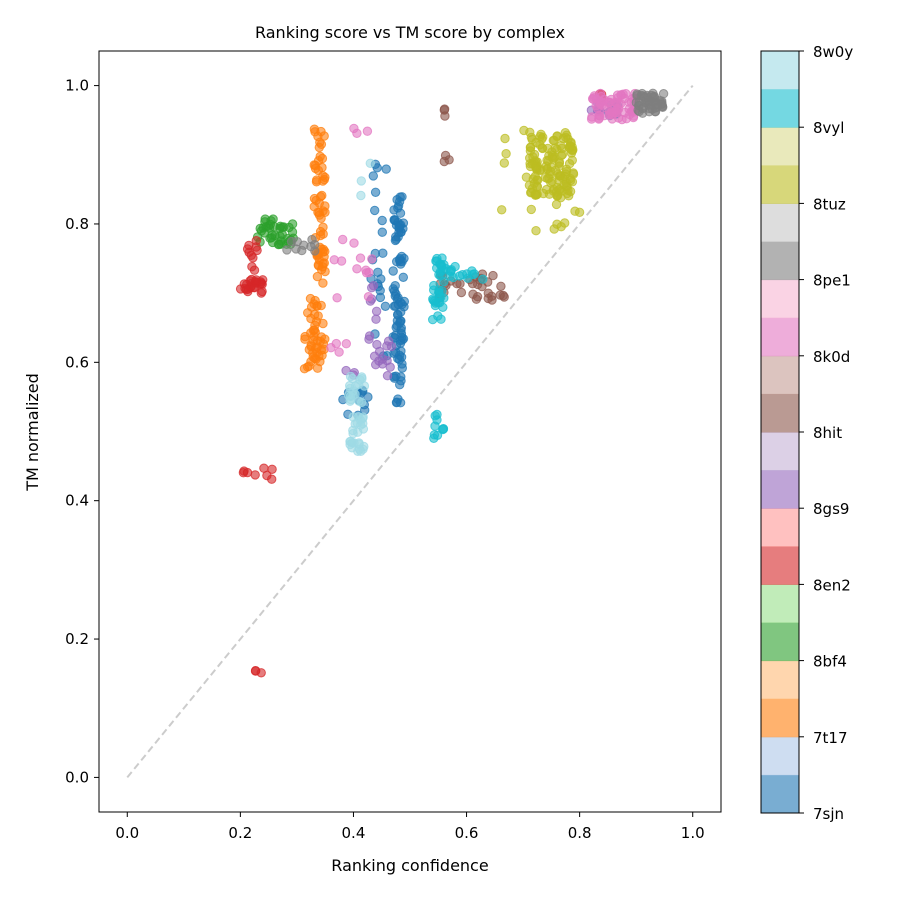  I want to click on colorbar-tick-label: 7sjn, so click(828, 814).